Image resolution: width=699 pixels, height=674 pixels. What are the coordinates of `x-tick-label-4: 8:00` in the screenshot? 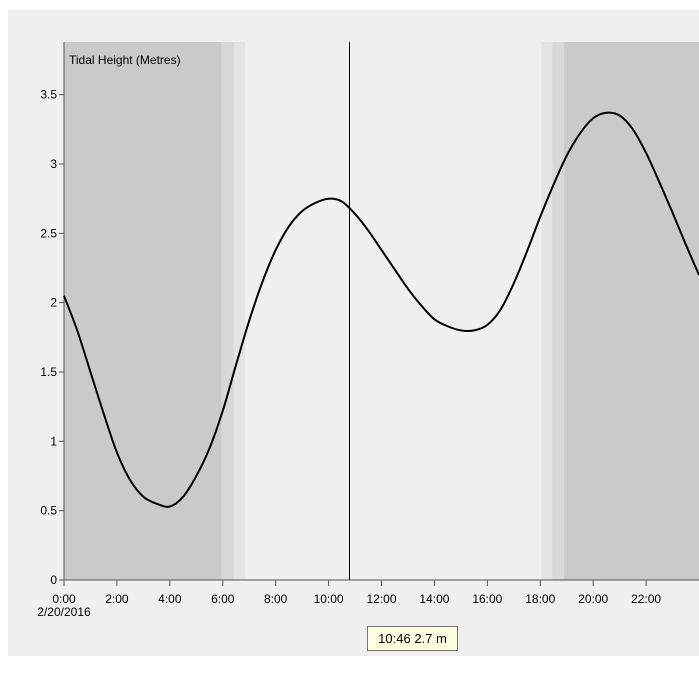 It's located at (276, 599).